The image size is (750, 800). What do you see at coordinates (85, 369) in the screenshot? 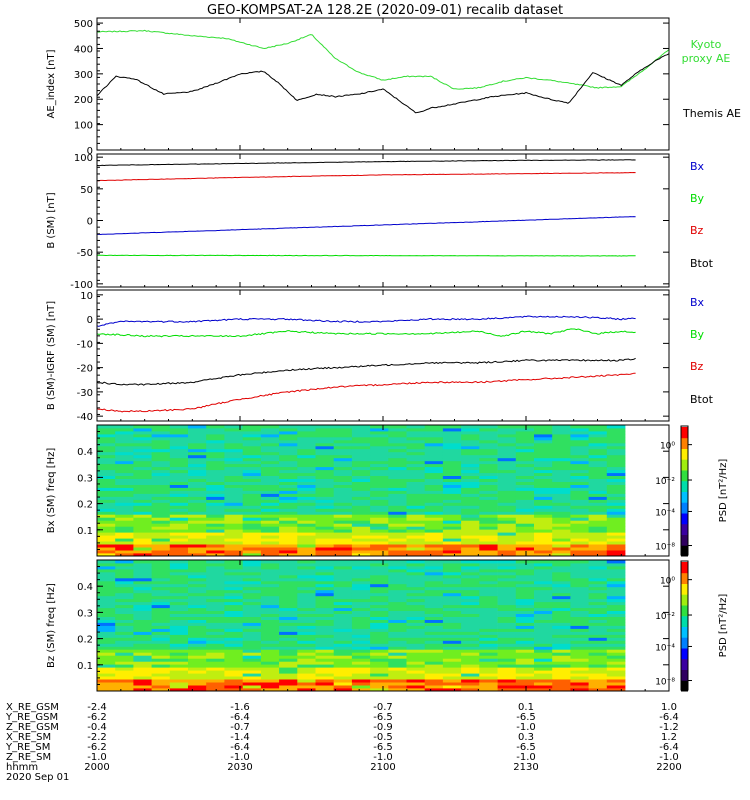
I see `y-tick-label: -20` at bounding box center [85, 369].